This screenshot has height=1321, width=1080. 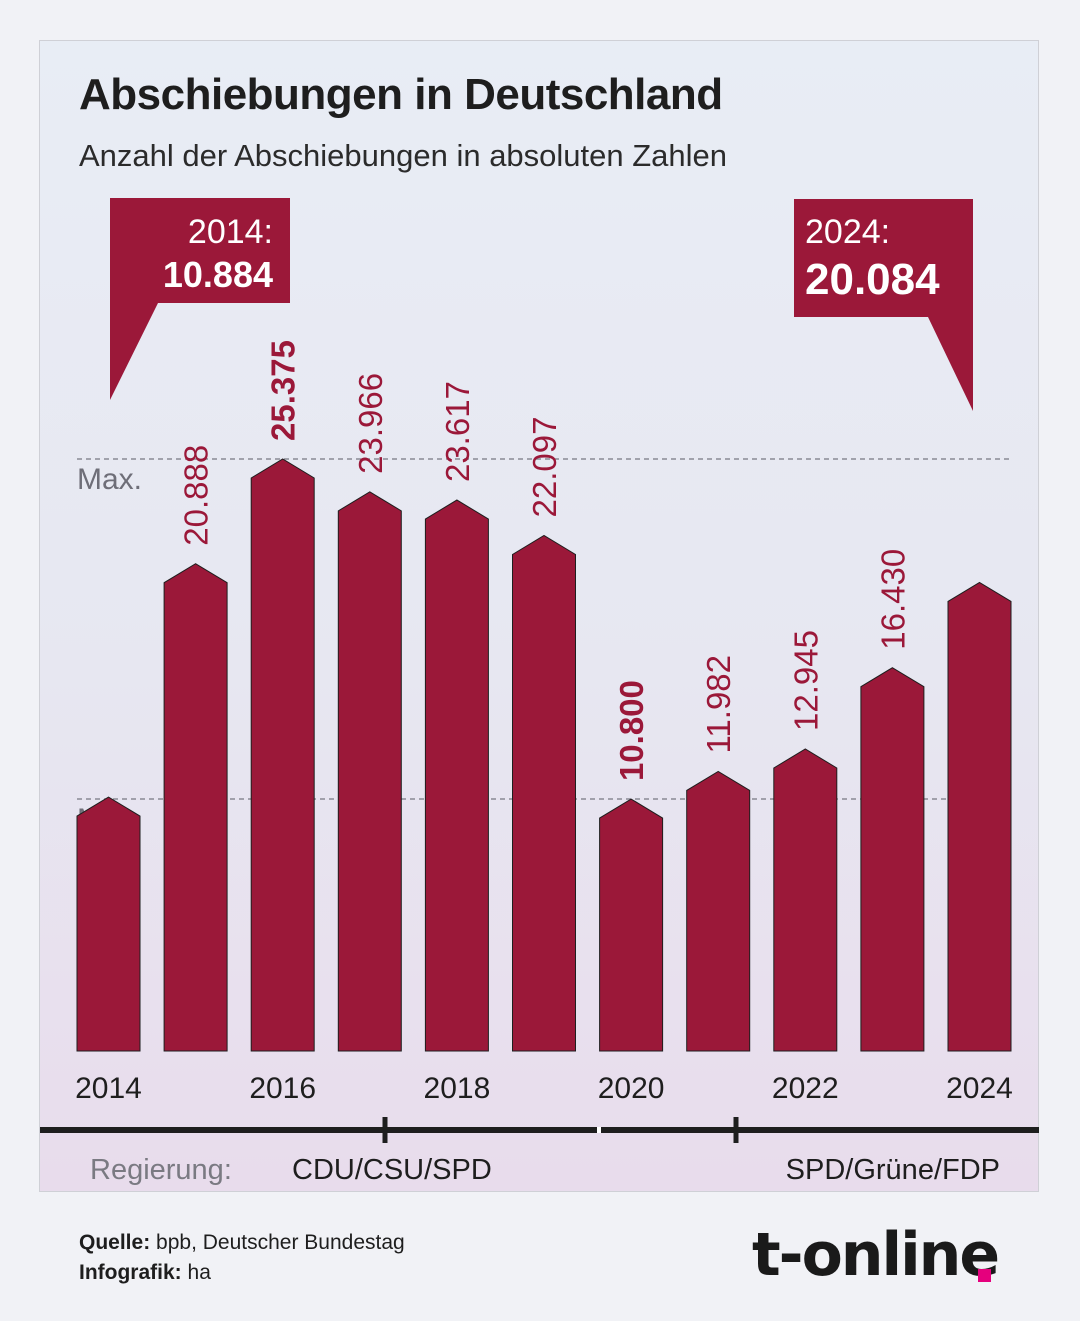 I want to click on source-line: Quelle: bpb, Deutscher Bundestag, so click(x=242, y=1243).